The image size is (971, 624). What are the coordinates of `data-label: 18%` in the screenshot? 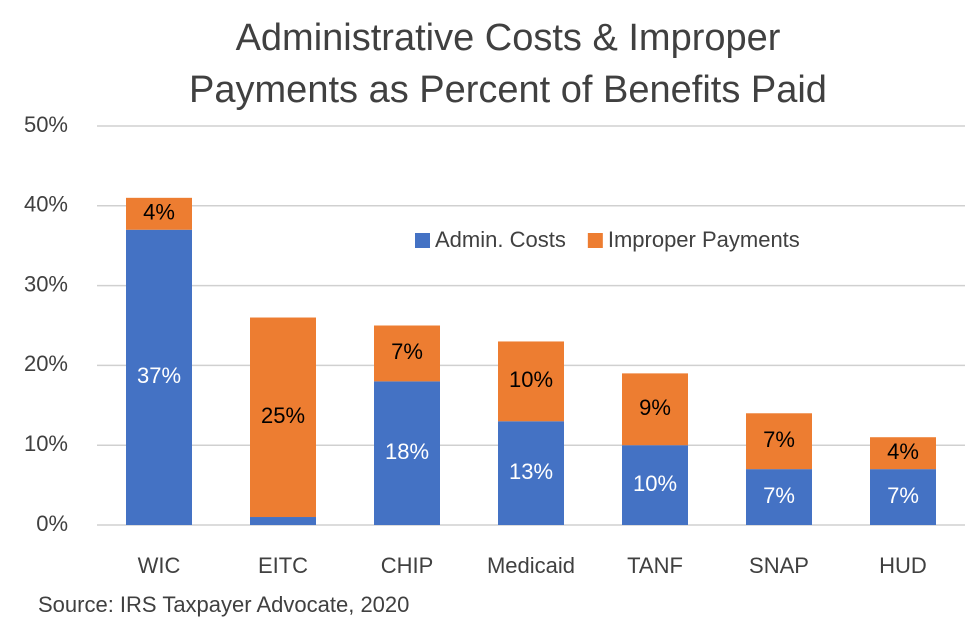 It's located at (407, 451).